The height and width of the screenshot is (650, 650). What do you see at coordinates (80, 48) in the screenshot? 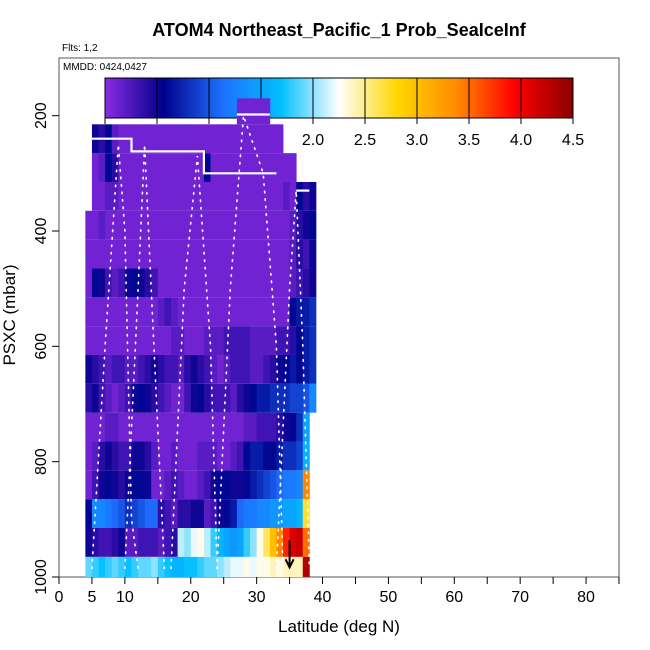
I see `flights-label: Flts: 1,2` at bounding box center [80, 48].